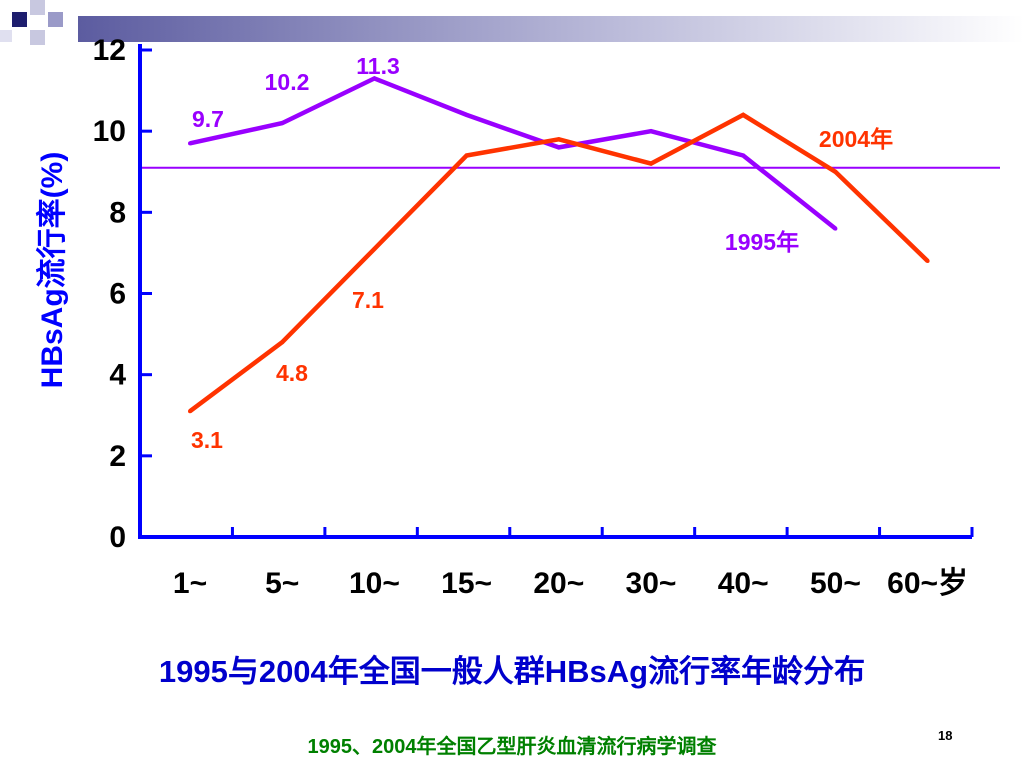 This screenshot has height=768, width=1024. Describe the element at coordinates (558, 583) in the screenshot. I see `x-tick-label: 20~` at that location.